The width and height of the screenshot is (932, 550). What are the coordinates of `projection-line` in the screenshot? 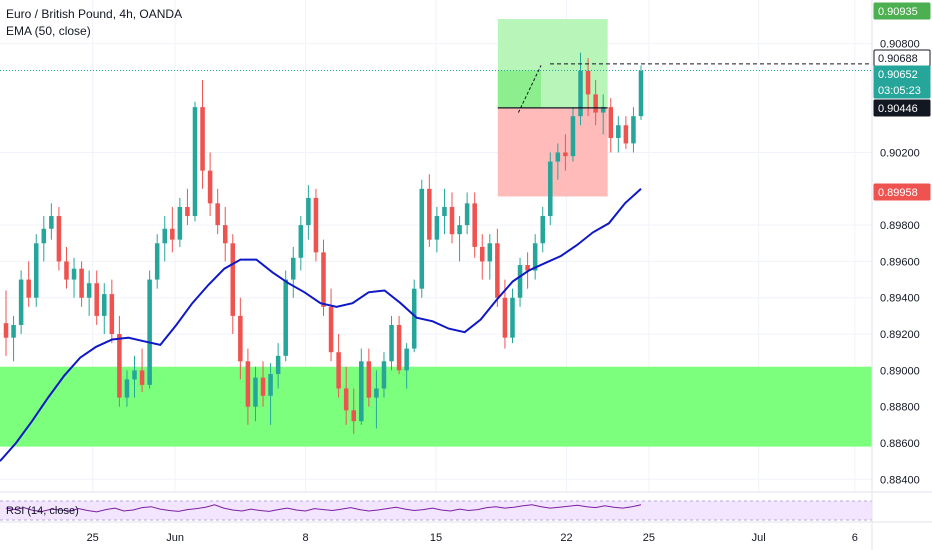 It's located at (529, 89).